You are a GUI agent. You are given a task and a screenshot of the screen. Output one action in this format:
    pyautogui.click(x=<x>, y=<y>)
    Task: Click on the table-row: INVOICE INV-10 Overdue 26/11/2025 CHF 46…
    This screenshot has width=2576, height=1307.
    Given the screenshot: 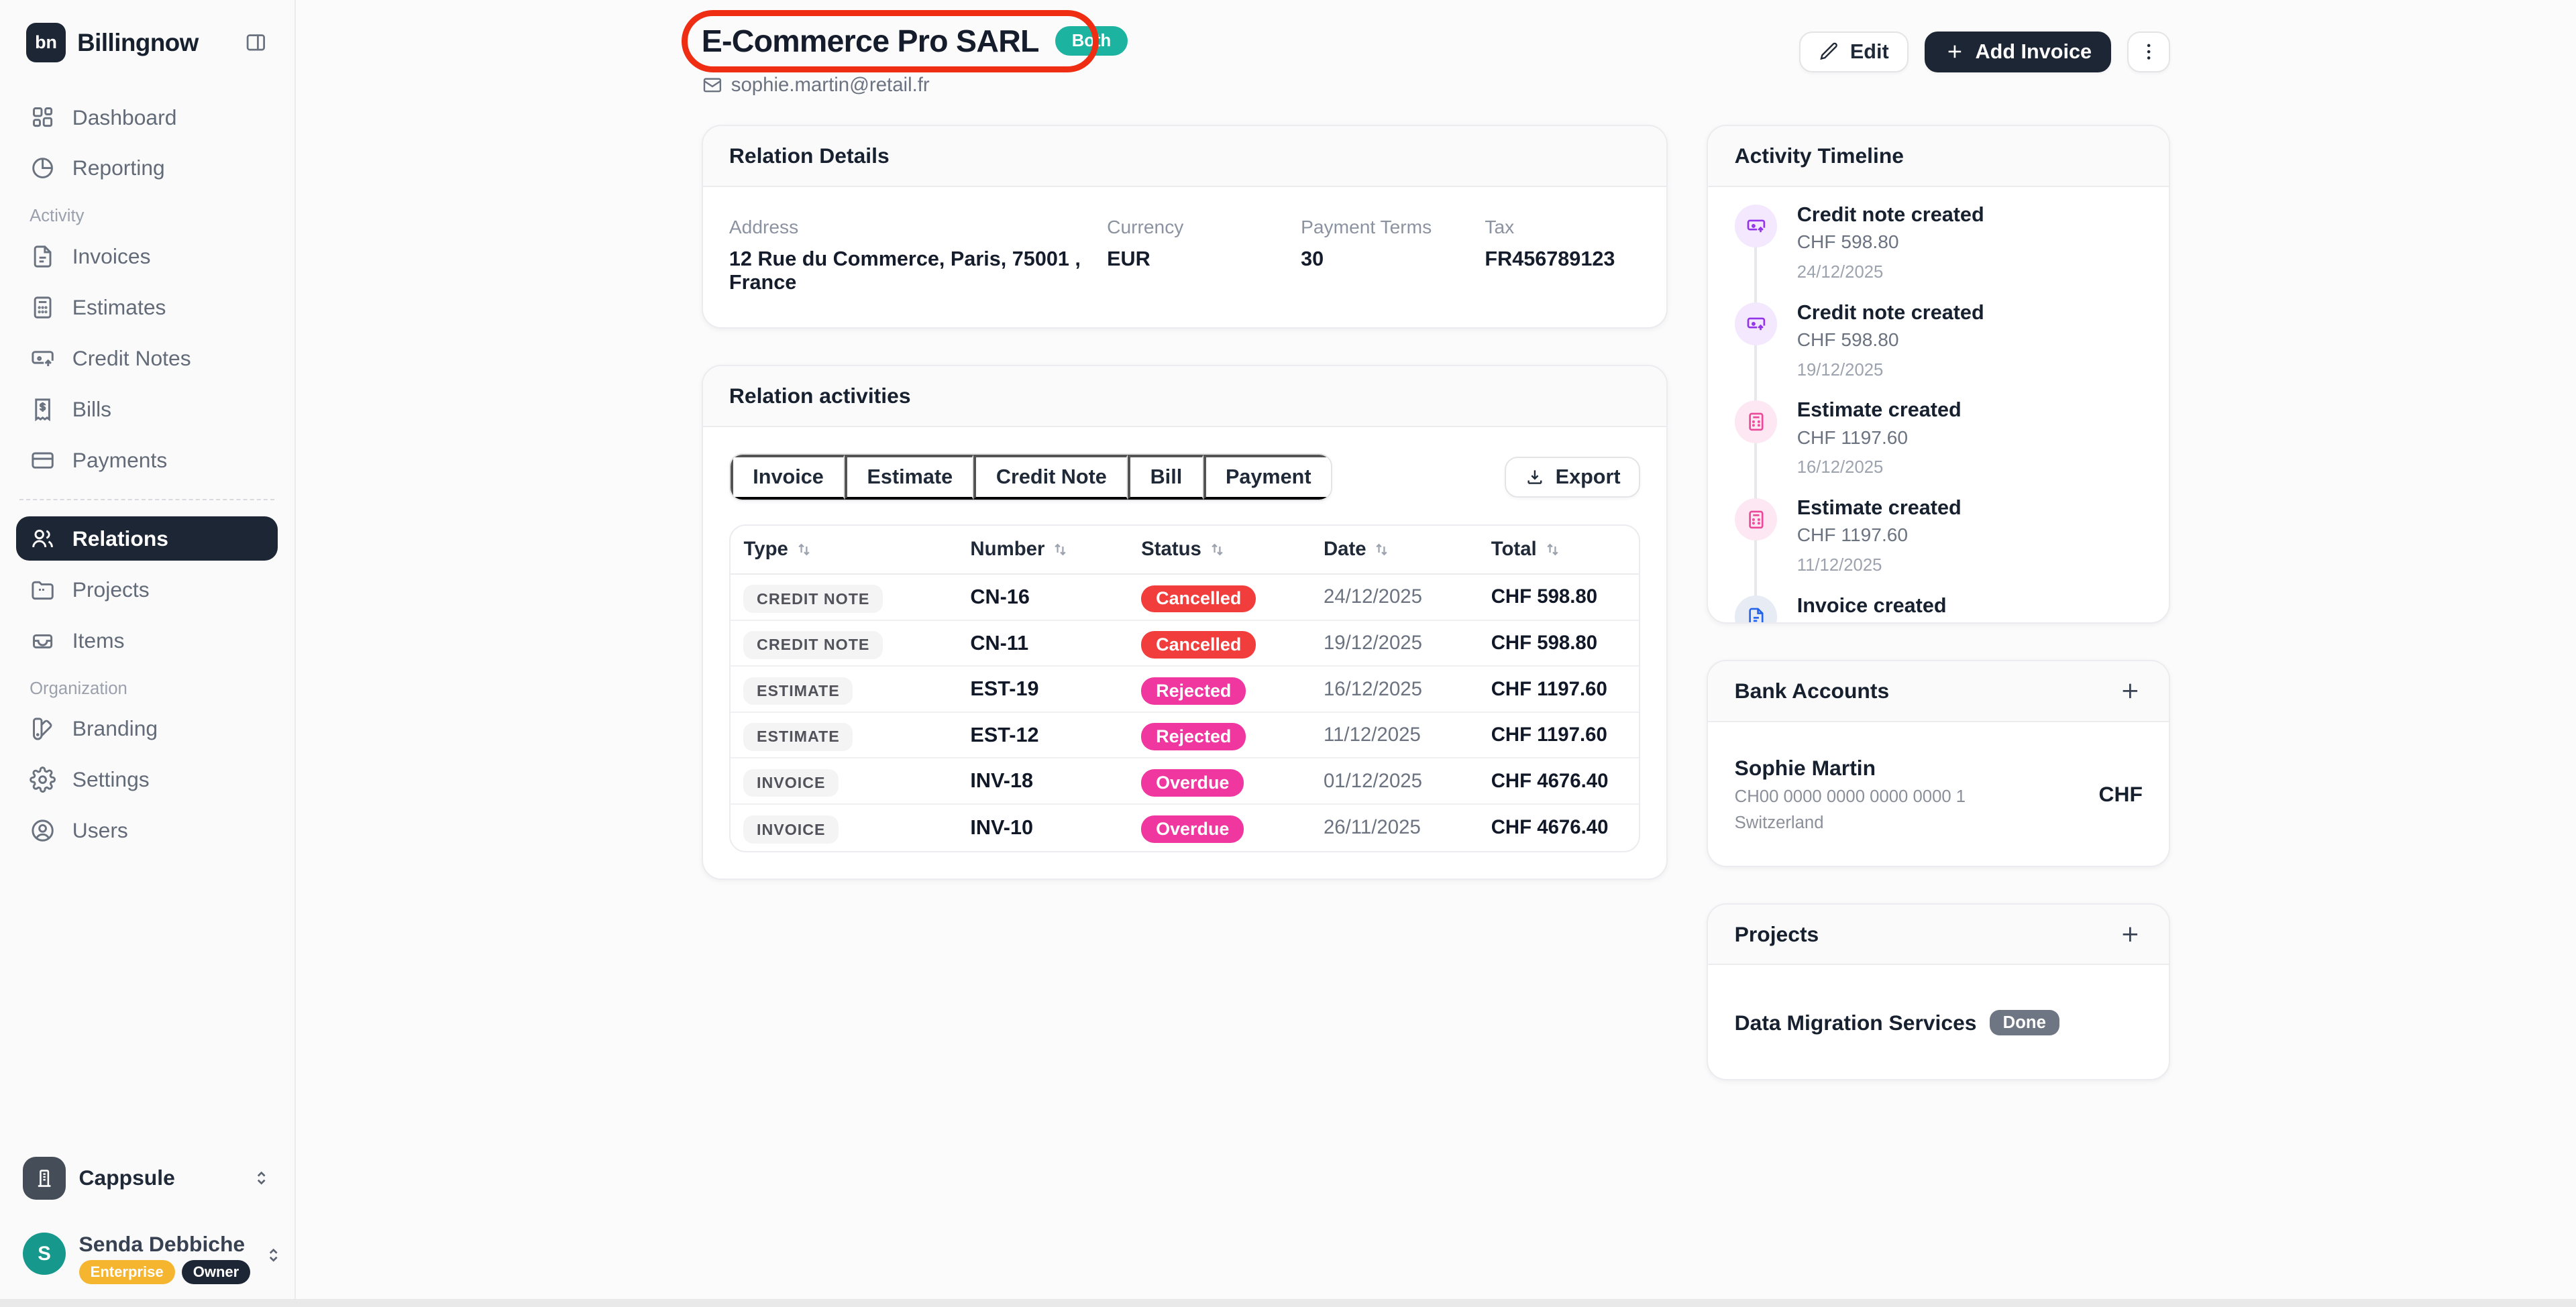 What is the action you would take?
    pyautogui.click(x=1185, y=828)
    